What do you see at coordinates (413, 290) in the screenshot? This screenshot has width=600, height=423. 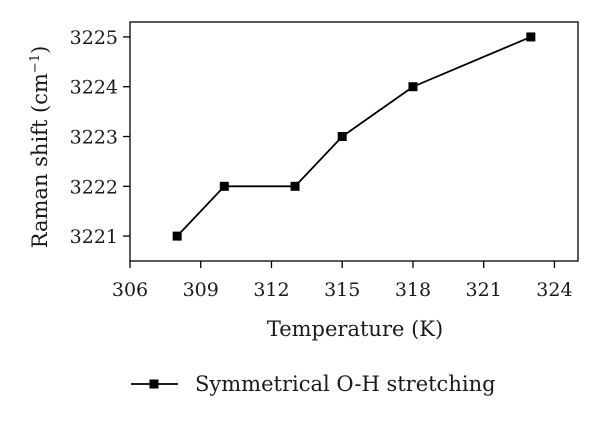 I see `x-tick-label-318: 318` at bounding box center [413, 290].